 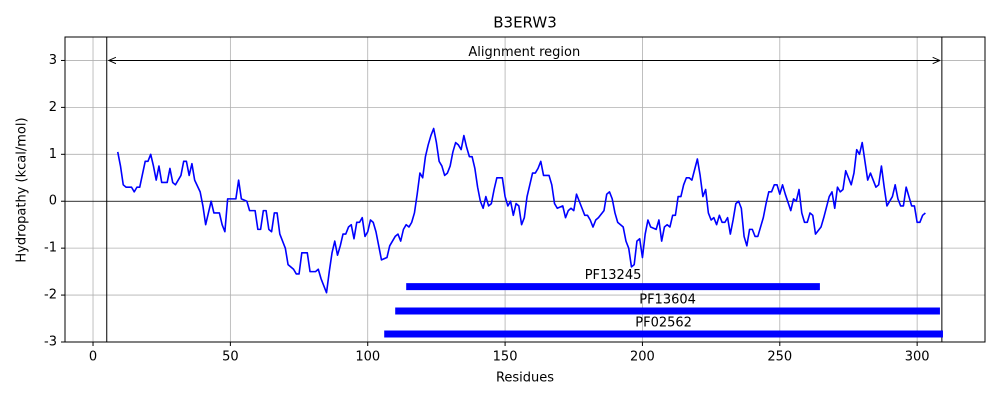 I want to click on x-tick-label: 300, so click(x=917, y=357).